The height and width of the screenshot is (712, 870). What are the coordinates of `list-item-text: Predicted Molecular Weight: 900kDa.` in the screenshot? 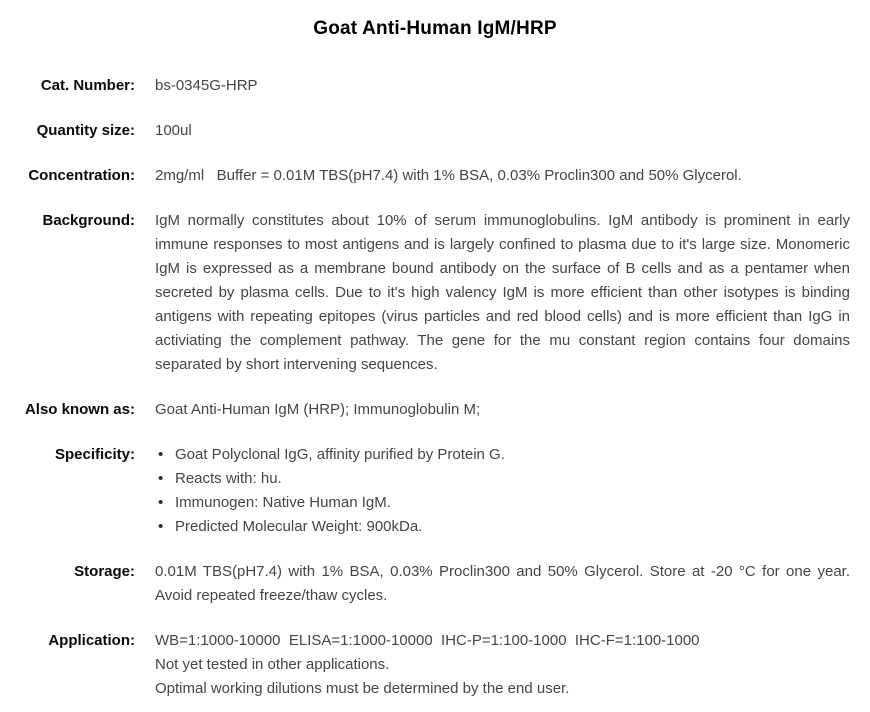 It's located at (299, 526).